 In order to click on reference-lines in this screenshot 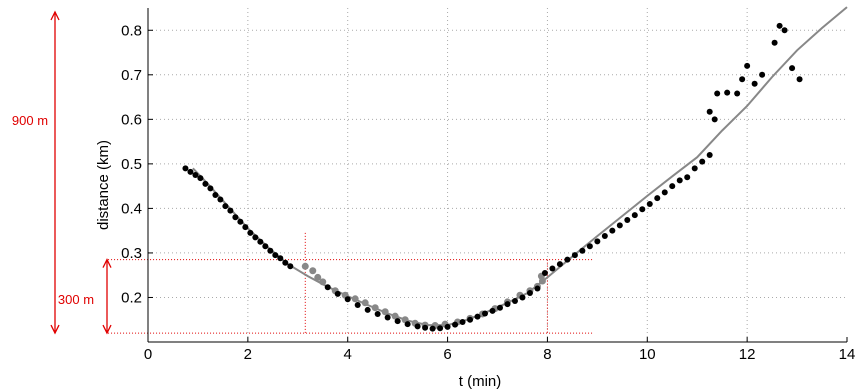, I will do `click(350, 283)`.